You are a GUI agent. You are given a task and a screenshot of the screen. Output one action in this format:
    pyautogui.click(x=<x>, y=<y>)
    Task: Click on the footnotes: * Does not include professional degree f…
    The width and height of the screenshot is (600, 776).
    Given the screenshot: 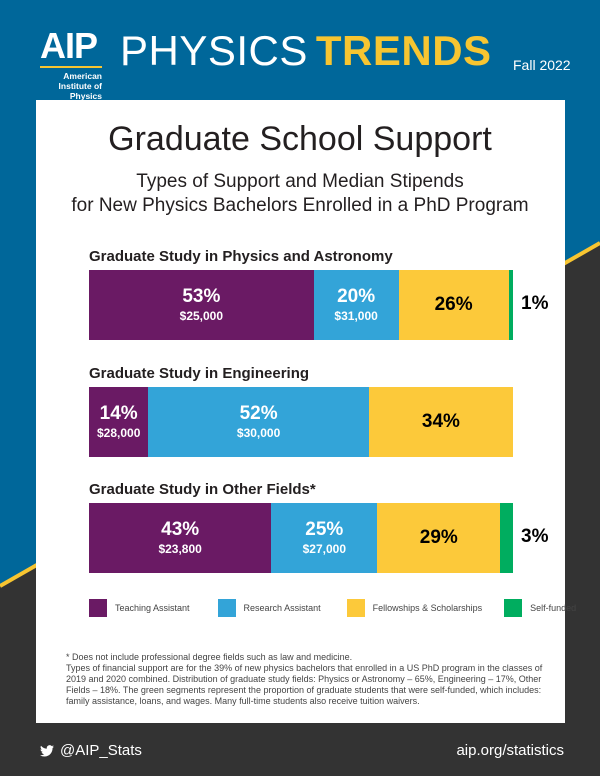 What is the action you would take?
    pyautogui.click(x=306, y=679)
    